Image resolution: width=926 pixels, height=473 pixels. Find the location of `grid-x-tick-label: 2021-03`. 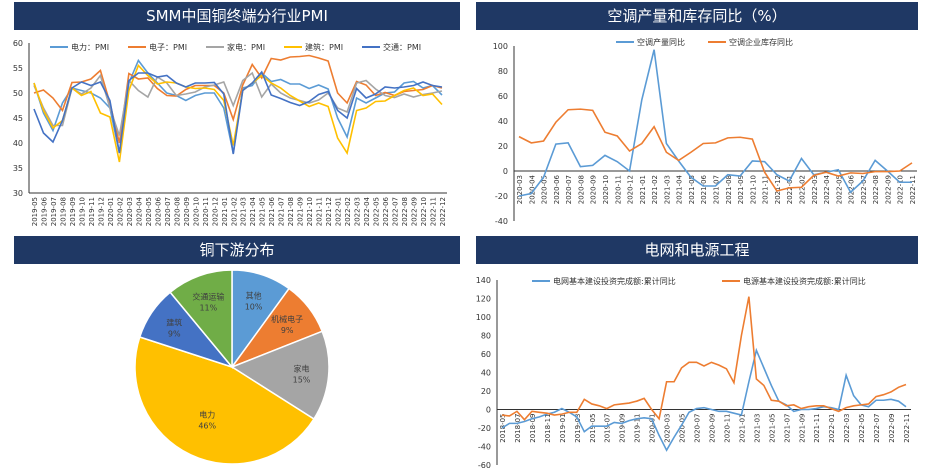

grid-x-tick-label: 2021-03 is located at coordinates (757, 428).